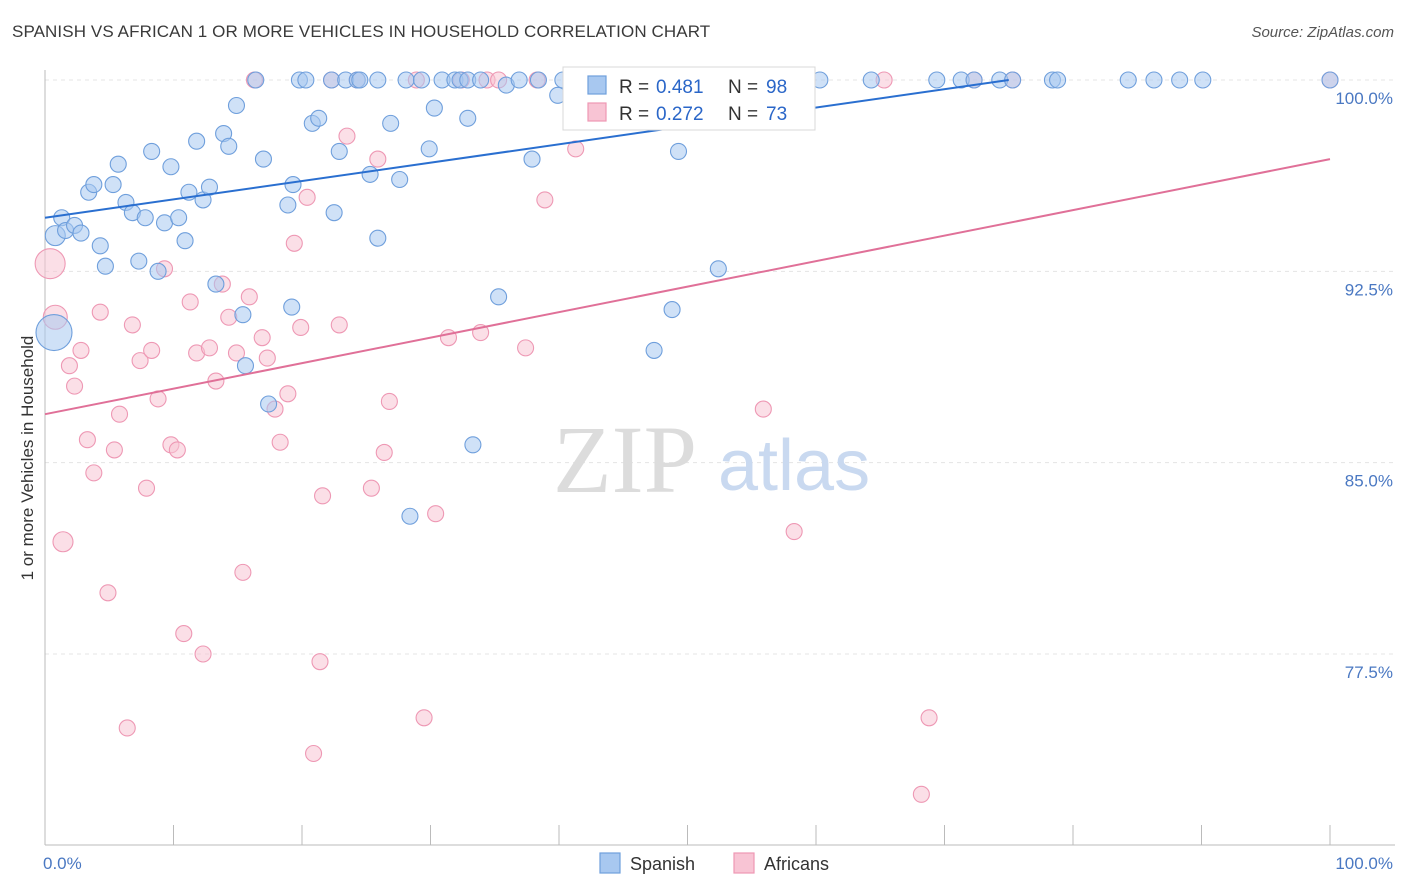 The image size is (1406, 892). Describe the element at coordinates (794, 466) in the screenshot. I see `watermark-atlas: atlas` at that location.